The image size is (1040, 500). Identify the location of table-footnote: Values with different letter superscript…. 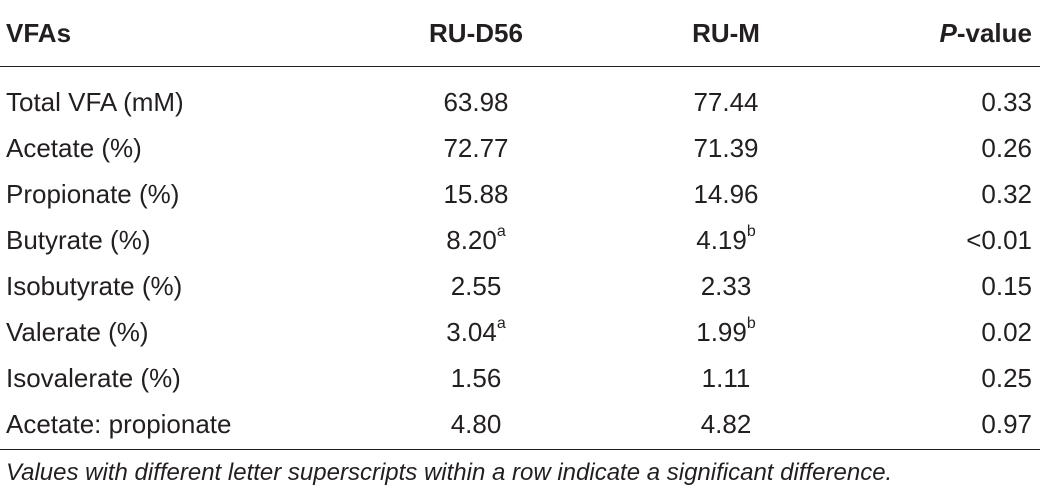
(449, 472).